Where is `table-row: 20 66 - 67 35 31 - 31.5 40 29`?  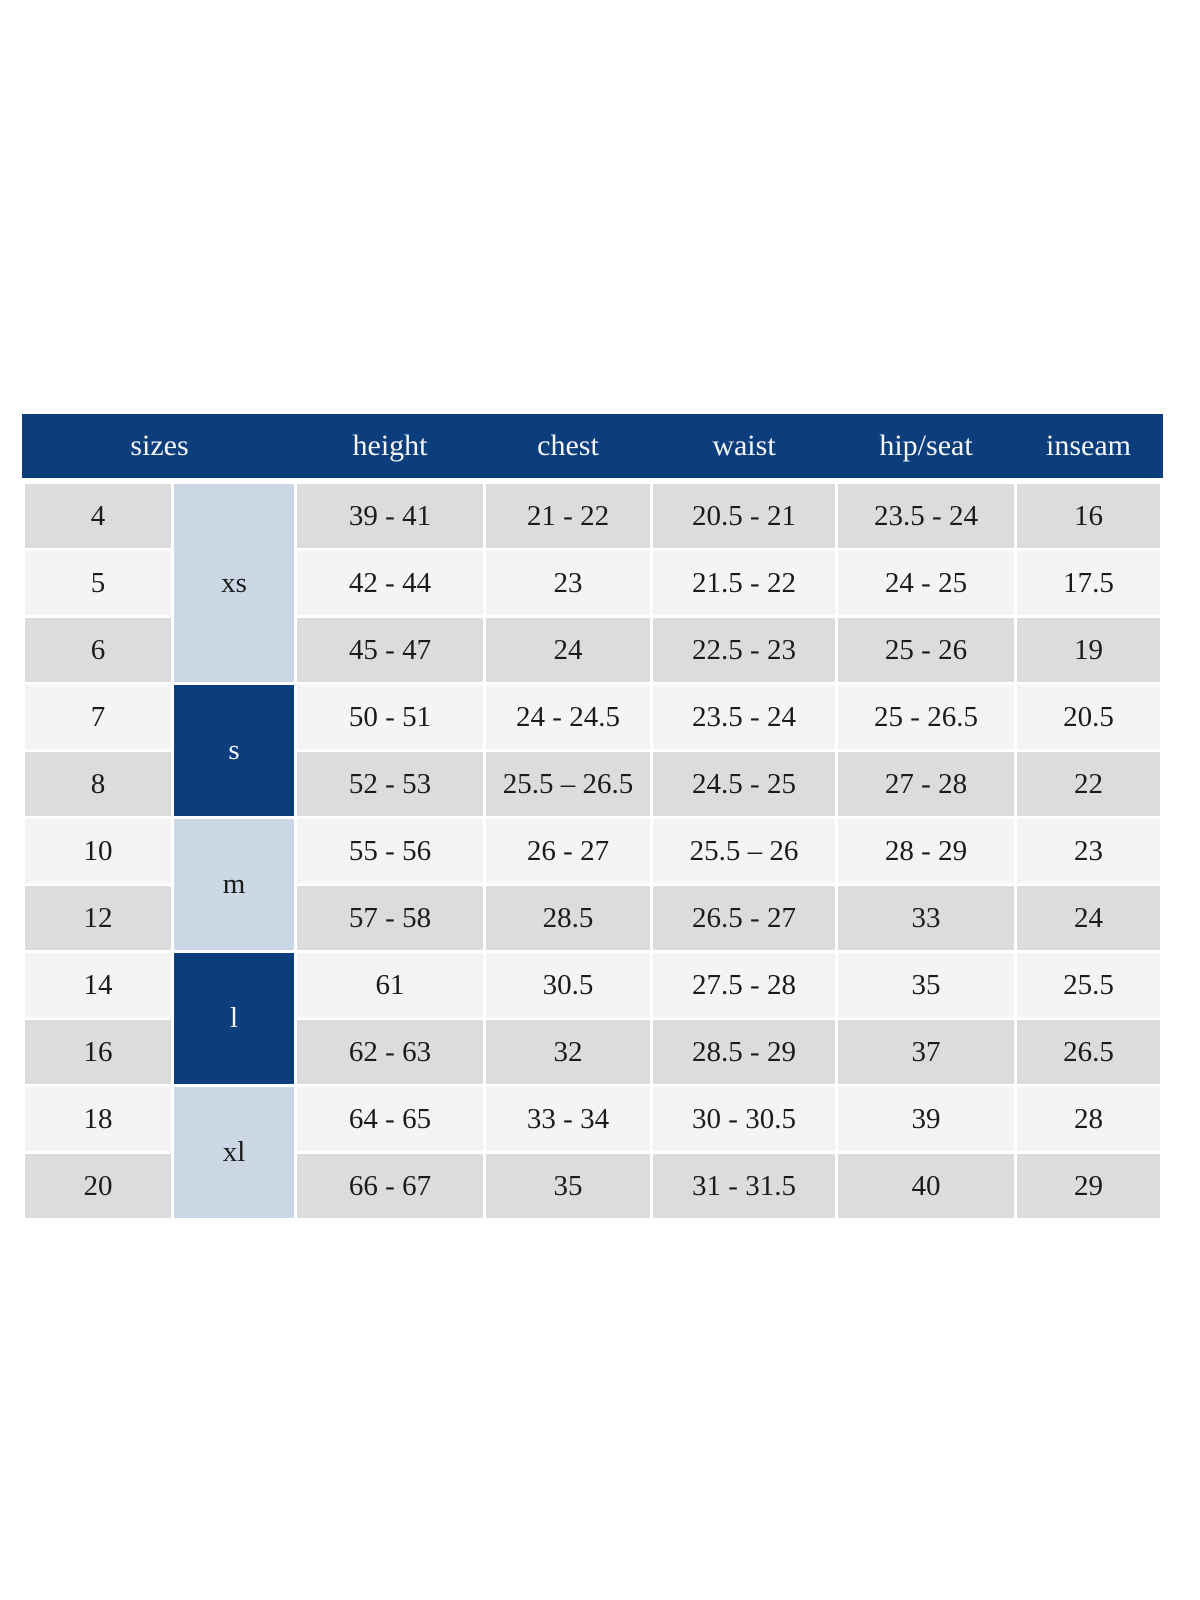
table-row: 20 66 - 67 35 31 - 31.5 40 29 is located at coordinates (592, 1186).